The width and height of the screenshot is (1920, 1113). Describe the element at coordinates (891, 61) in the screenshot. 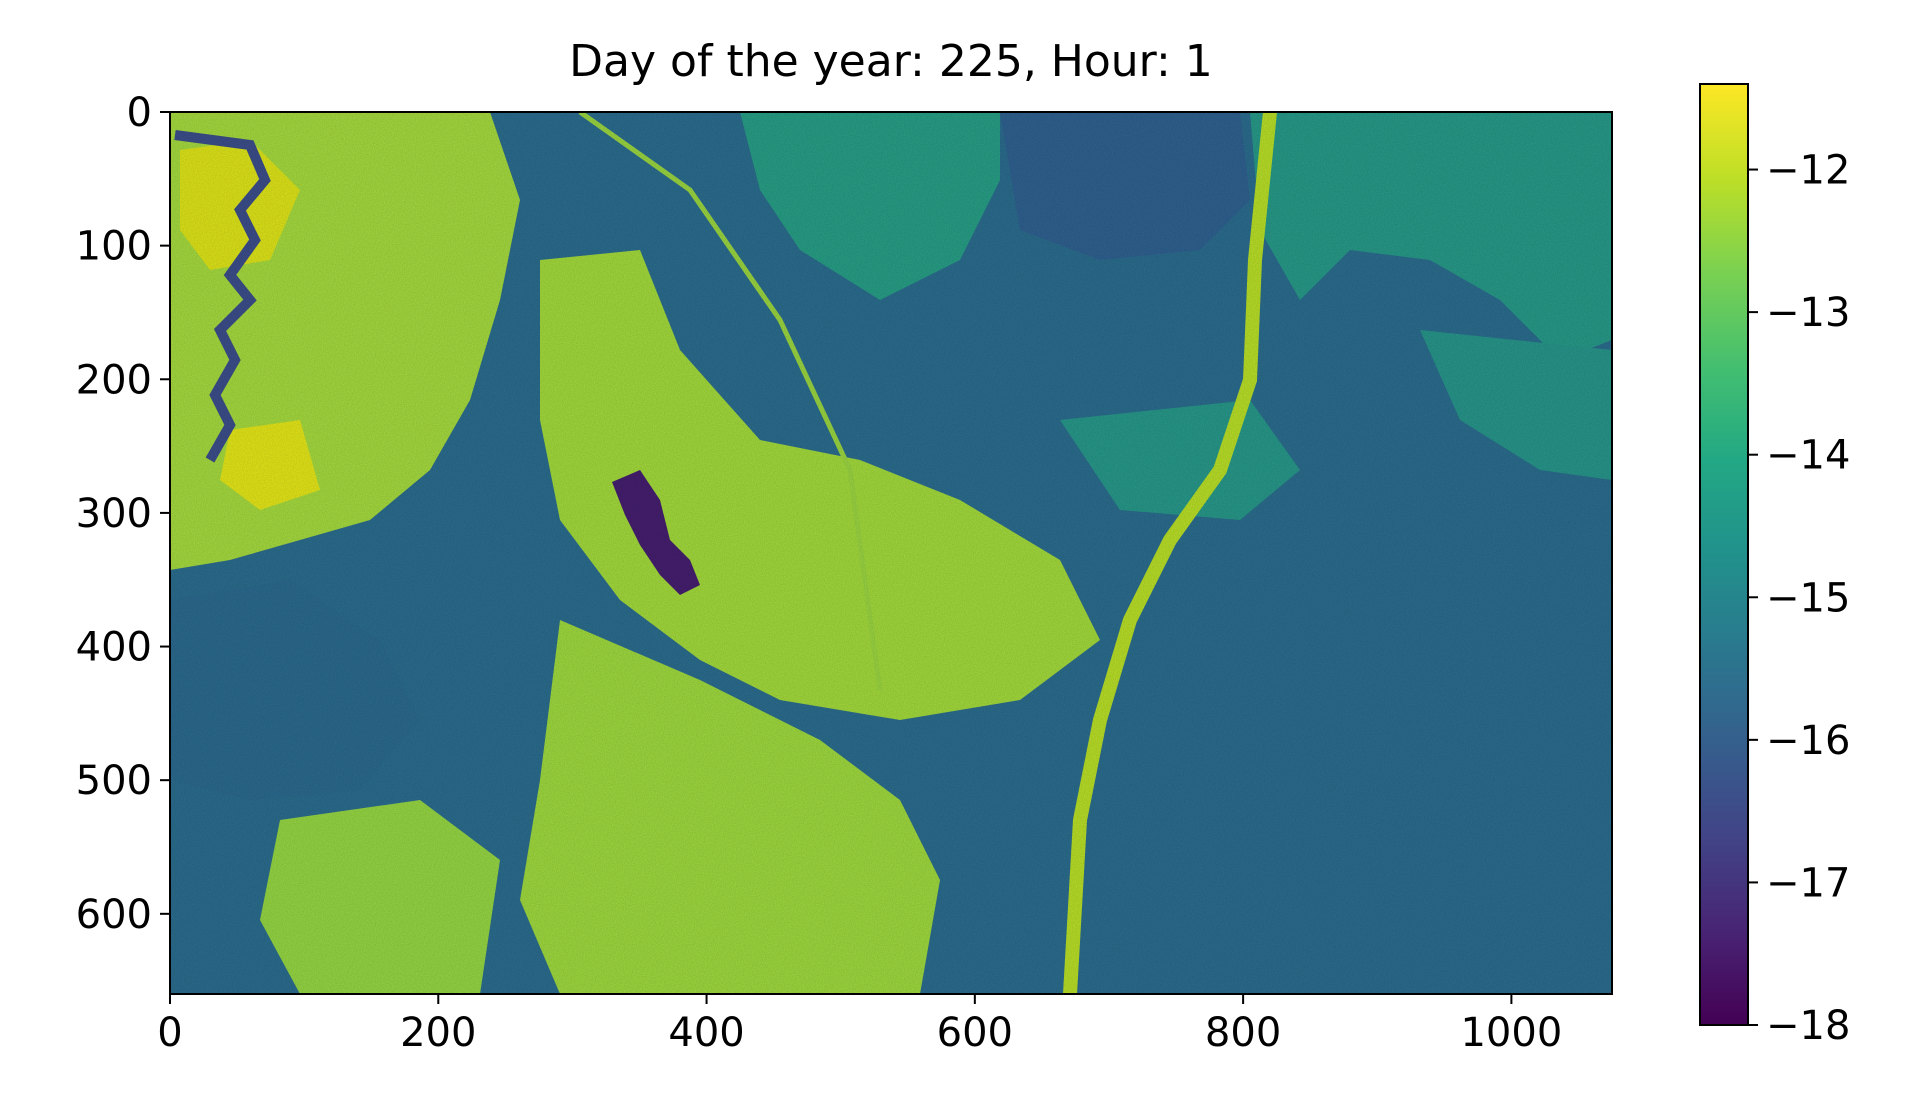

I see `chart-title: Day of the year: 225, Hour: 1` at that location.